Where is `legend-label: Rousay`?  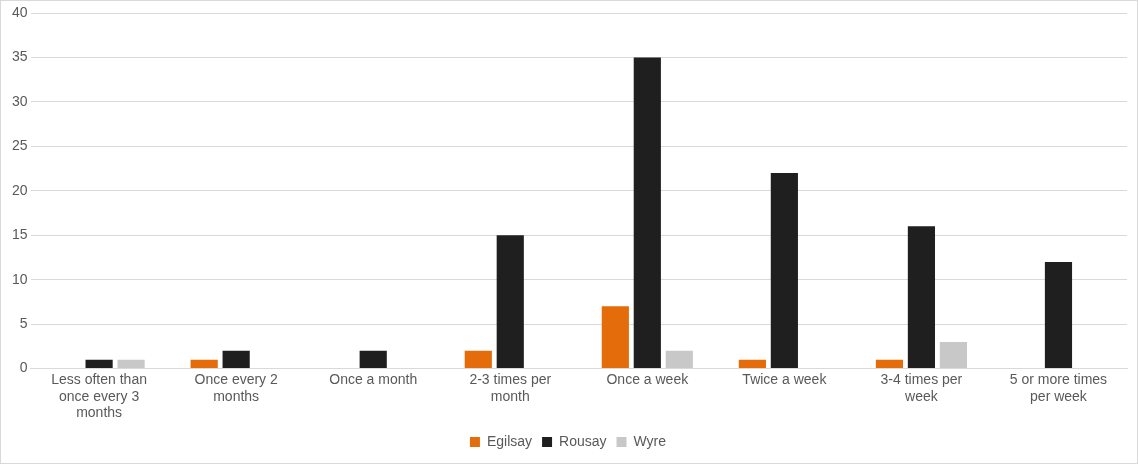 legend-label: Rousay is located at coordinates (583, 440).